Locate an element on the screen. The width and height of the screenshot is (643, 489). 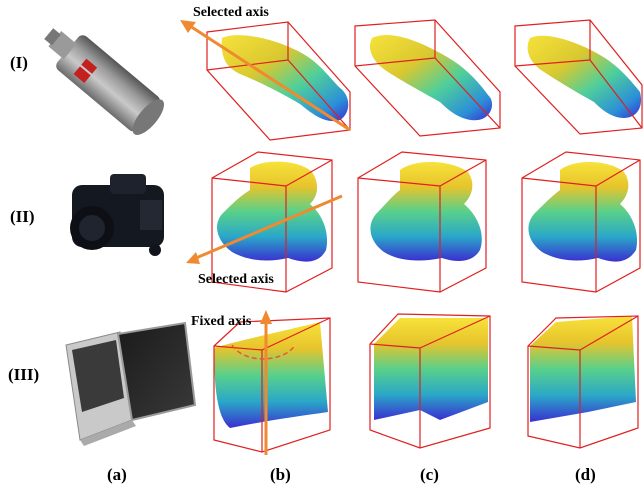
camera-depth-c is located at coordinates (422, 222).